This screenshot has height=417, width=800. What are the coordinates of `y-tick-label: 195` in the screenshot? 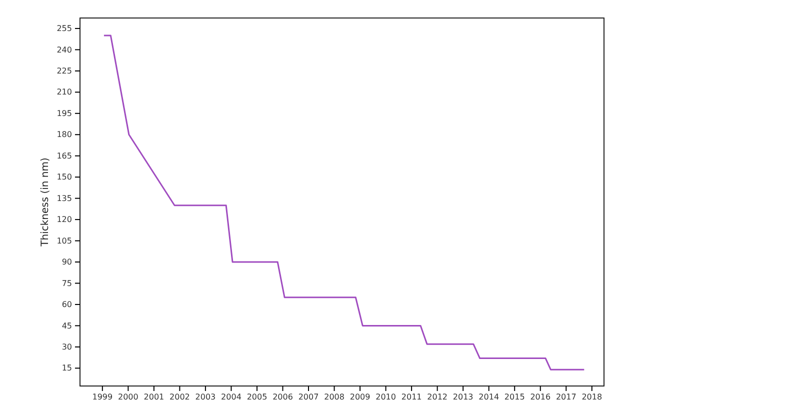 It's located at (64, 113).